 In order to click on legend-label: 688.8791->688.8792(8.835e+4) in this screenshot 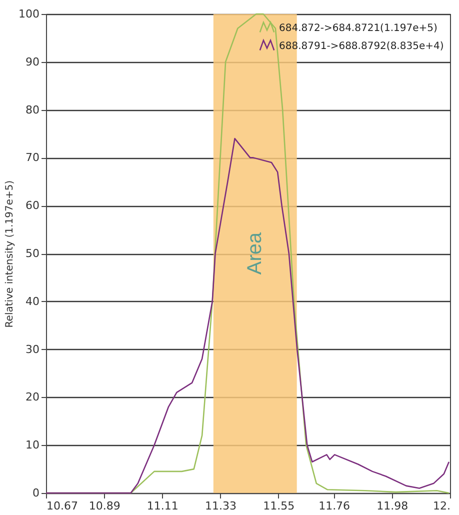, I will do `click(361, 46)`.